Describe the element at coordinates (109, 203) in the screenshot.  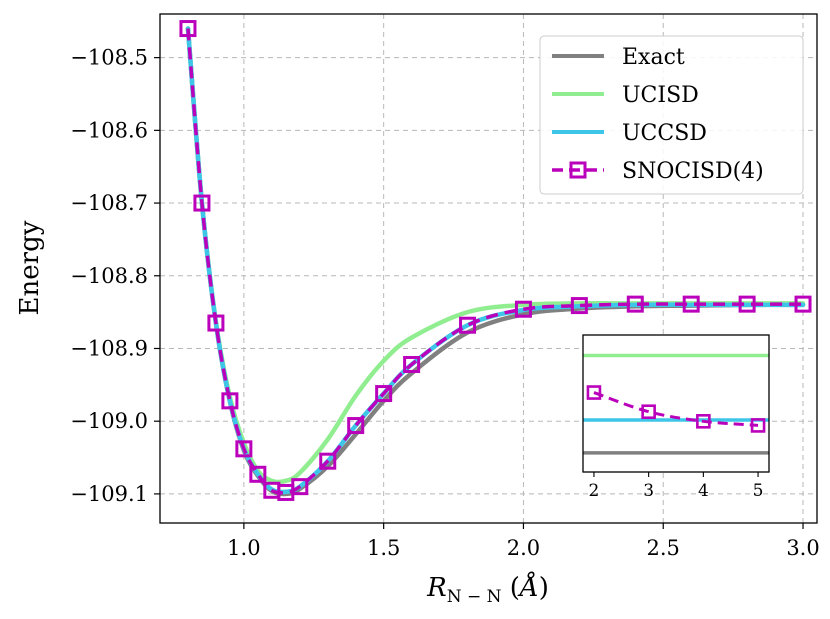
I see `y-tick-label: −108.7` at that location.